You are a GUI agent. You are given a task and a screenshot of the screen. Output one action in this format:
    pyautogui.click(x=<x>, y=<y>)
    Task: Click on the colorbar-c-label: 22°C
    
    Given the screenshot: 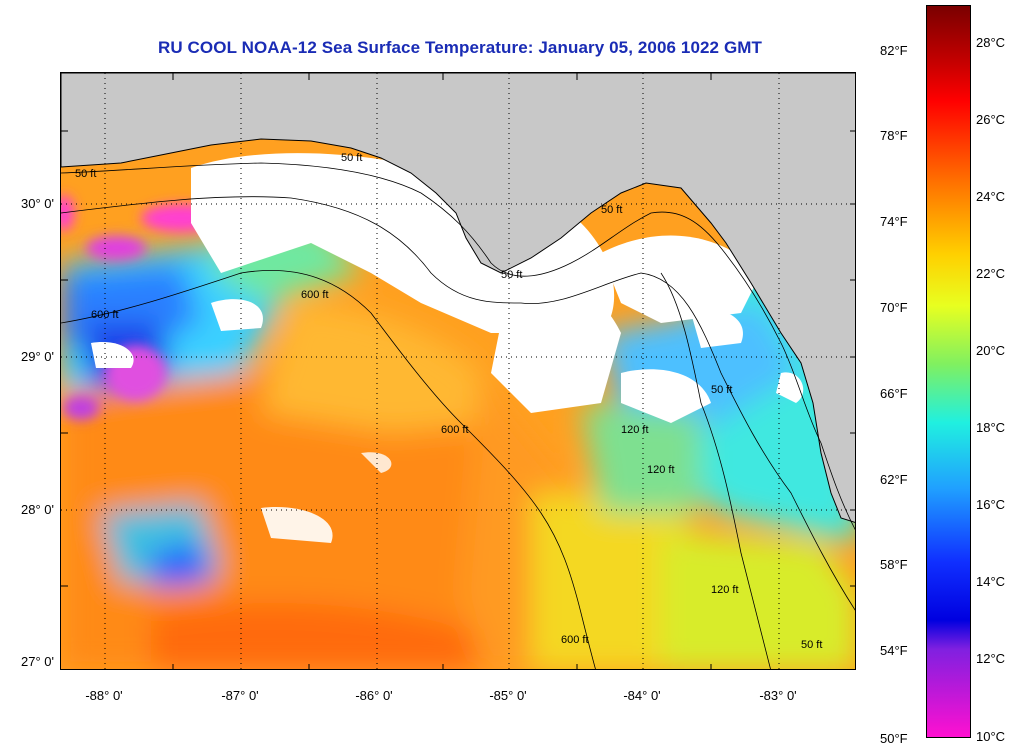 What is the action you would take?
    pyautogui.click(x=991, y=273)
    